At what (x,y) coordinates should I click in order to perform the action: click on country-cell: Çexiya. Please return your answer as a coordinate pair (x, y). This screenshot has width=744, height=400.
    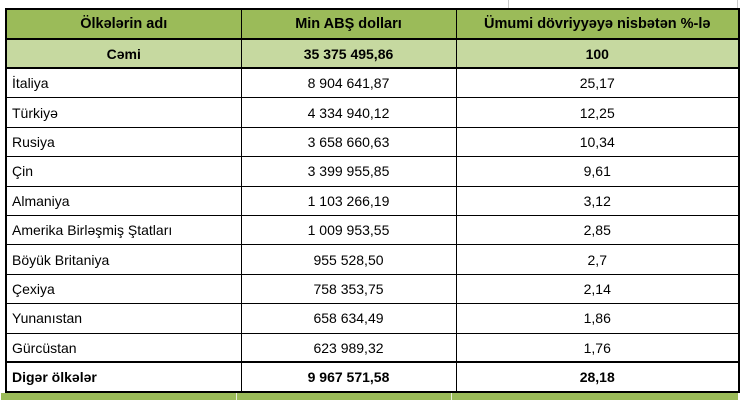
    Looking at the image, I should click on (123, 289).